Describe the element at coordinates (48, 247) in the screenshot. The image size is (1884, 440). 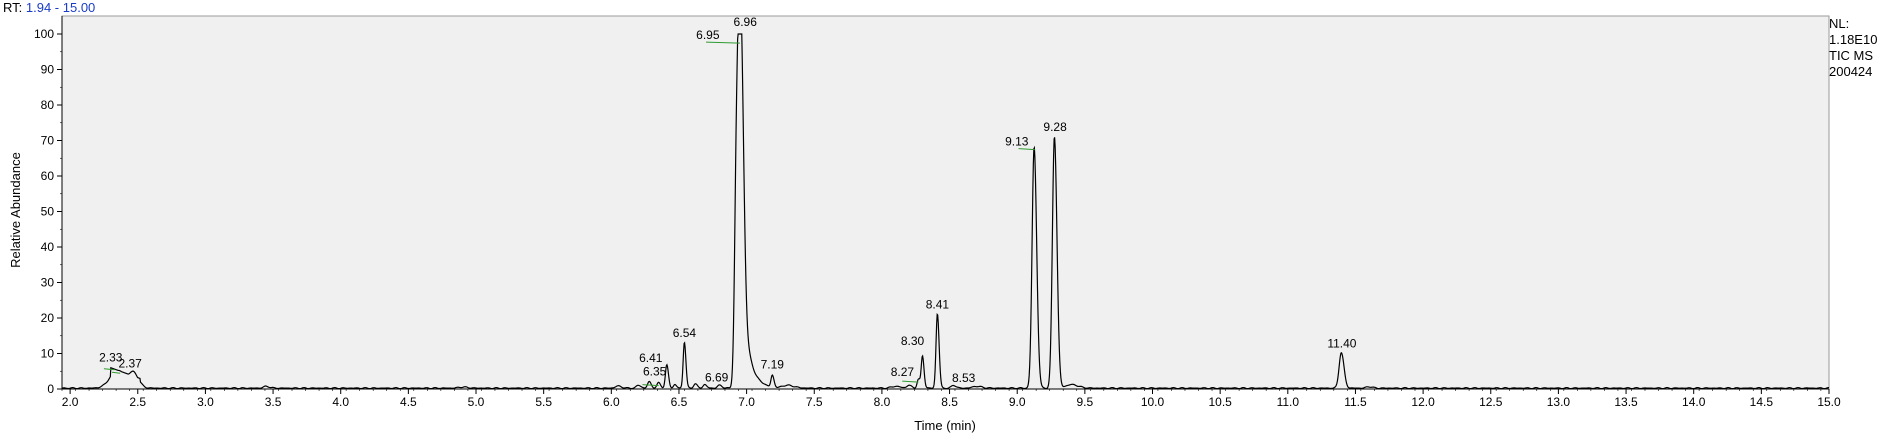
I see `y-tick-label: 40` at that location.